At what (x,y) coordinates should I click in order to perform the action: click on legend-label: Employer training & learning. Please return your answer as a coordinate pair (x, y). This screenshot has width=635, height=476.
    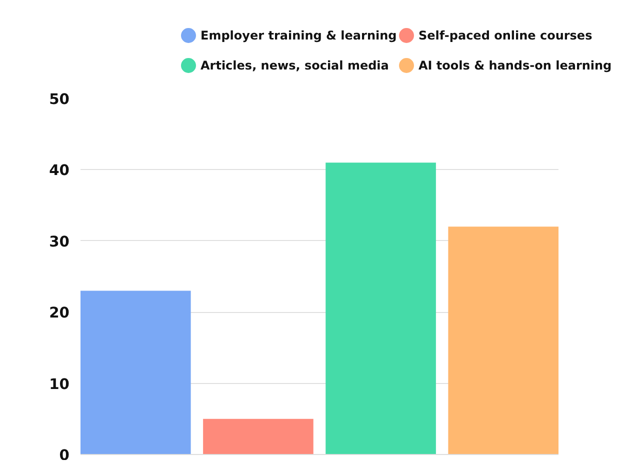
    Looking at the image, I should click on (298, 35).